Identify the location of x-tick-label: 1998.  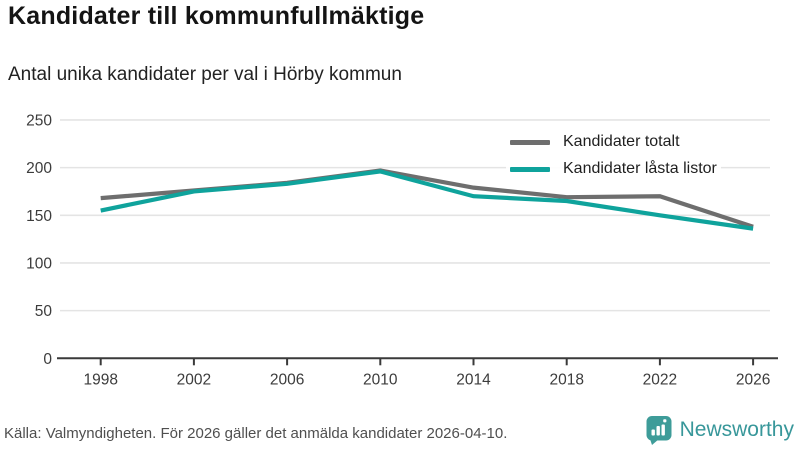
(100, 379).